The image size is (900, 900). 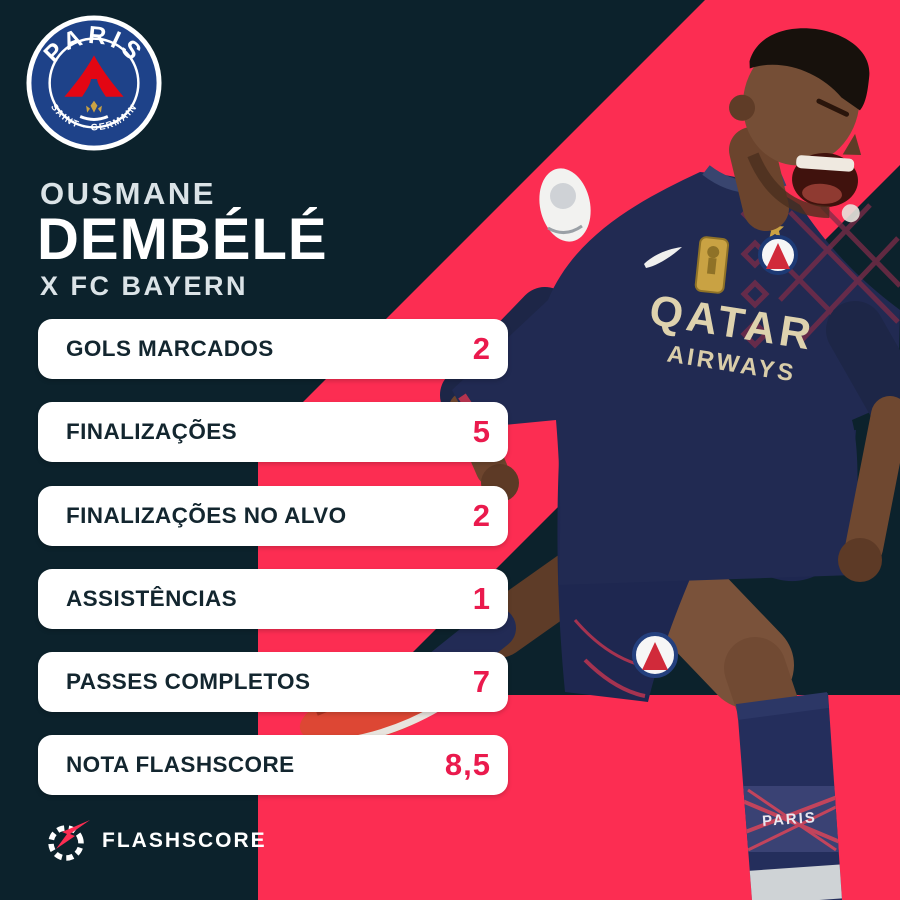 I want to click on psg-club-badge: PARIS SAINT - GERMAIN, so click(x=94, y=83).